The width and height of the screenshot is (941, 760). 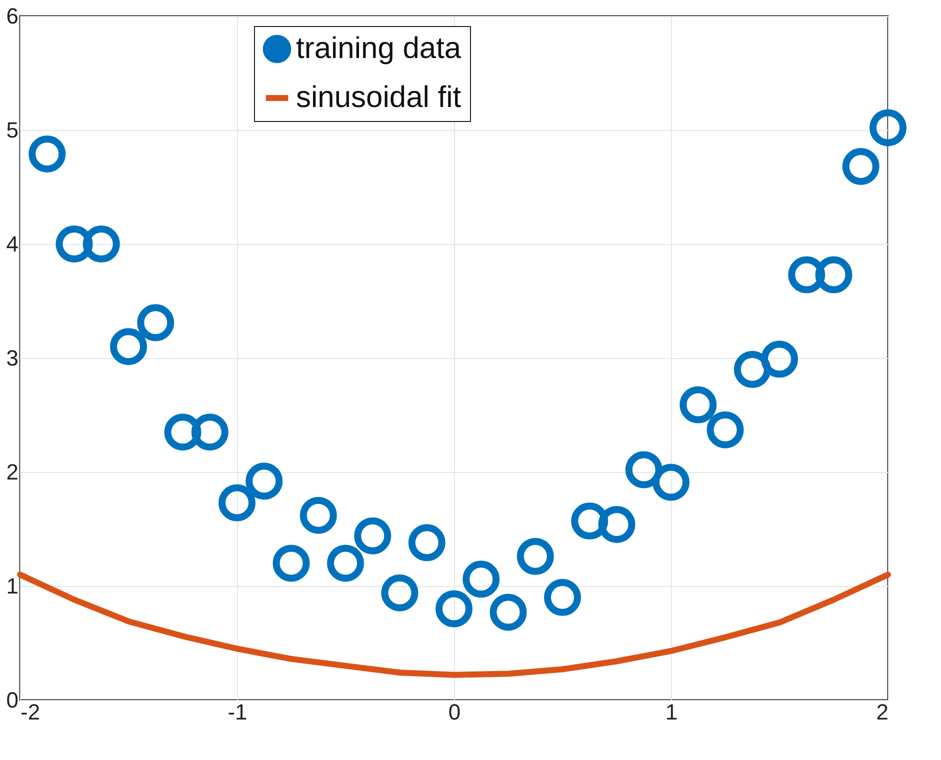 What do you see at coordinates (12, 358) in the screenshot?
I see `y-tick-label: 3` at bounding box center [12, 358].